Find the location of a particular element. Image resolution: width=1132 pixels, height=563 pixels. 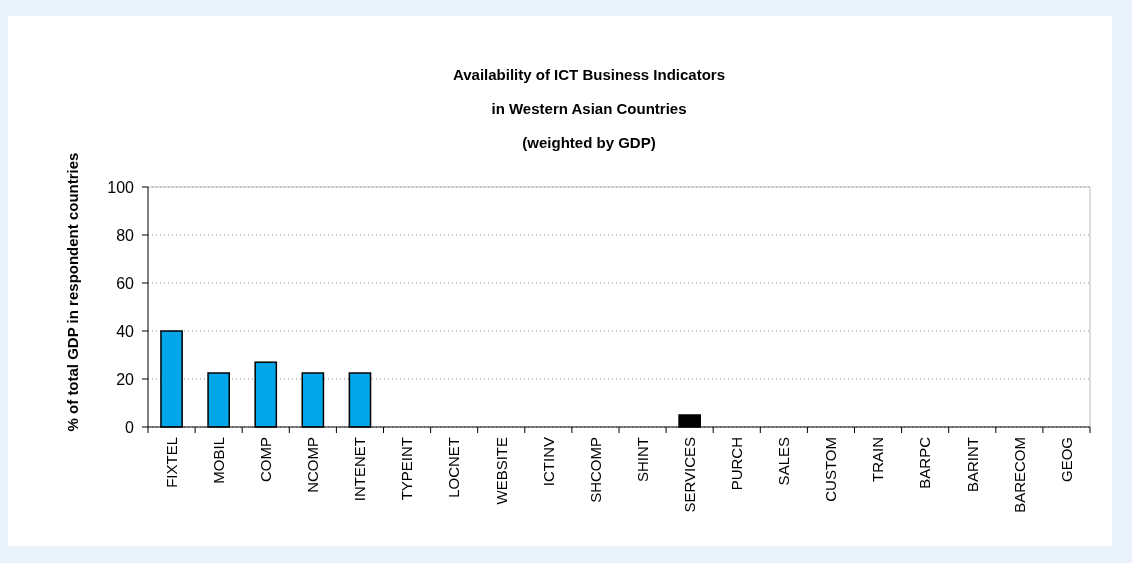

x-tick-label: SHCOMP is located at coordinates (595, 470).